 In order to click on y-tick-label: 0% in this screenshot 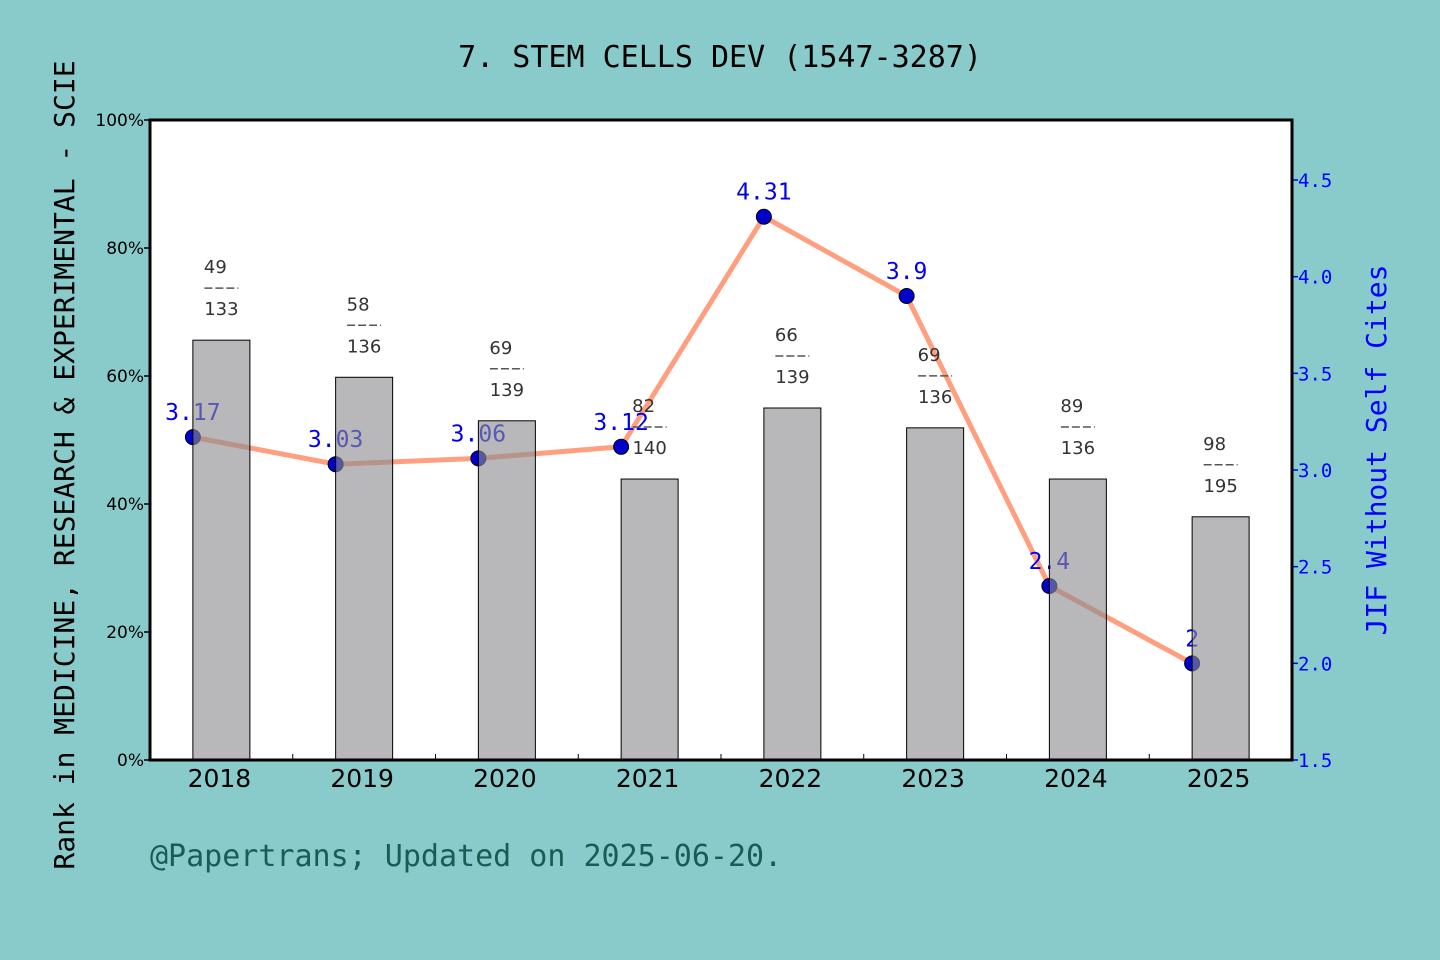, I will do `click(130, 761)`.